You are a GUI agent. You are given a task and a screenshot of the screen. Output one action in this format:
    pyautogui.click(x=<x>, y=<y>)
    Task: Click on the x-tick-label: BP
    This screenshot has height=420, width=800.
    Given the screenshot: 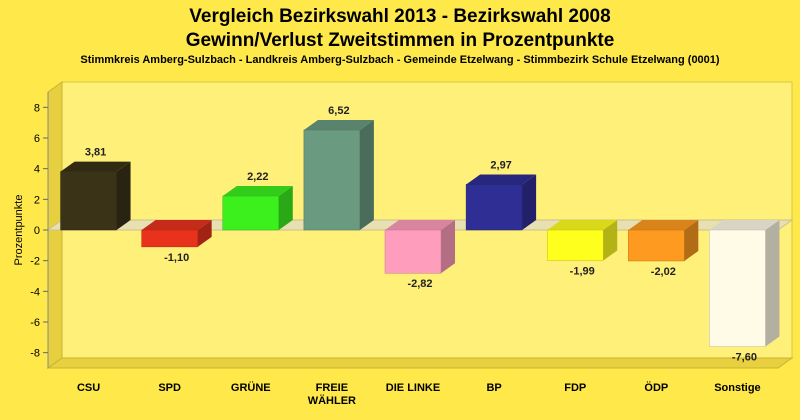 What is the action you would take?
    pyautogui.click(x=493, y=388)
    